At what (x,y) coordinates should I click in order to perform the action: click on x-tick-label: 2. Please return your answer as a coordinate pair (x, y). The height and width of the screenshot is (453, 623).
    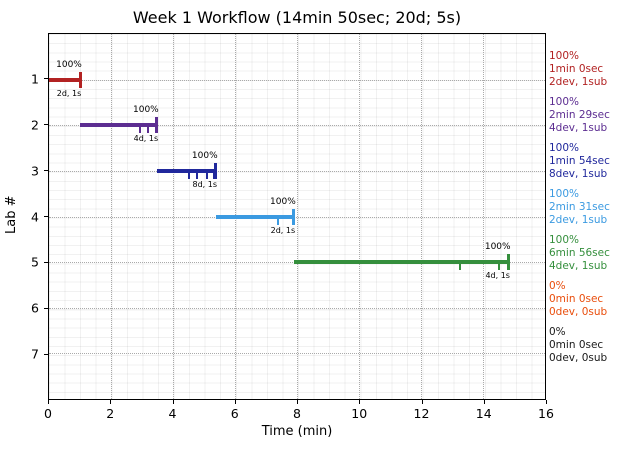
    Looking at the image, I should click on (110, 413).